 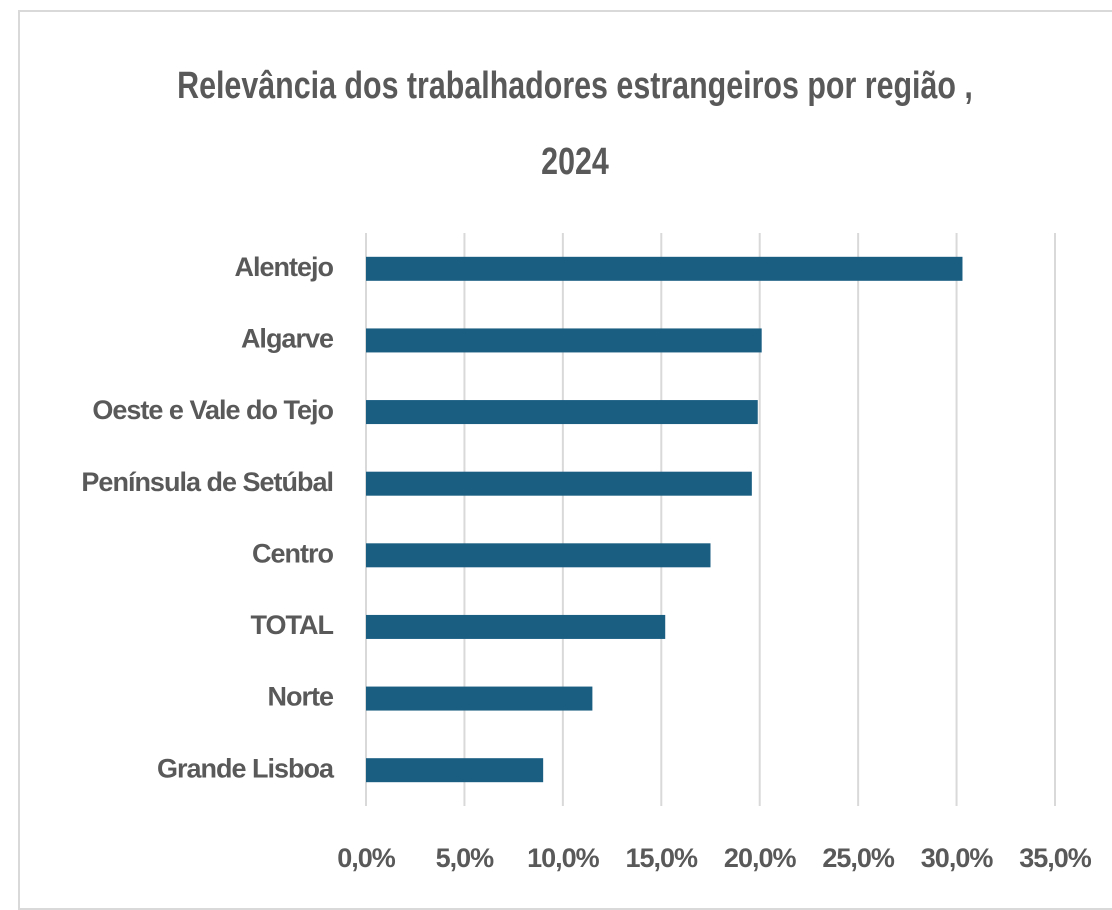 What do you see at coordinates (287, 339) in the screenshot?
I see `y-tick-label: Algarve` at bounding box center [287, 339].